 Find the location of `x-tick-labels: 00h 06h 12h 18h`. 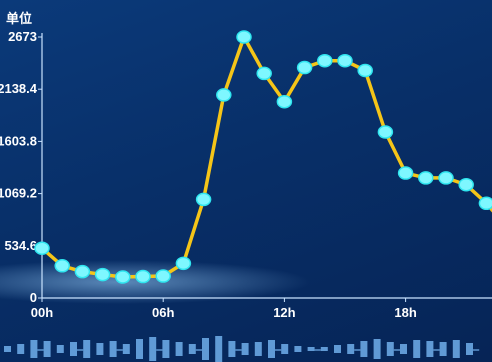

x-tick-labels: 00h 06h 12h 18h is located at coordinates (224, 312).